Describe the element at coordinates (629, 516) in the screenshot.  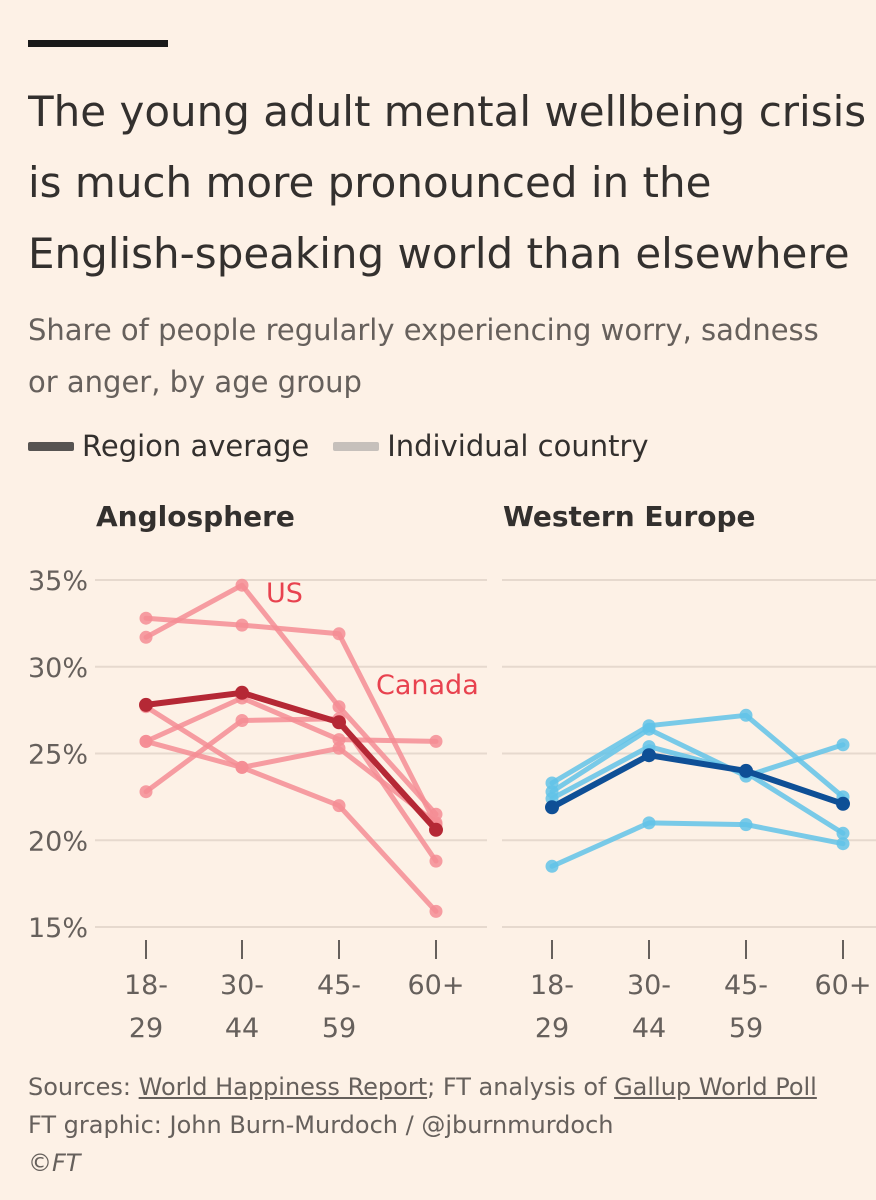
I see `panel-title-western-europe: Western Europe` at that location.